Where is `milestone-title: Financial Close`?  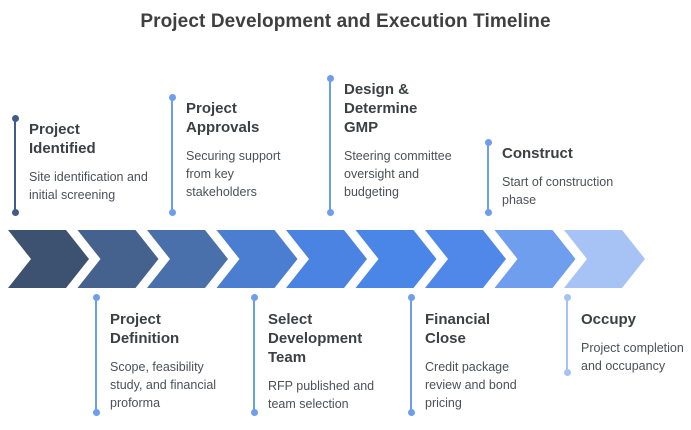
milestone-title: Financial Close is located at coordinates (458, 329).